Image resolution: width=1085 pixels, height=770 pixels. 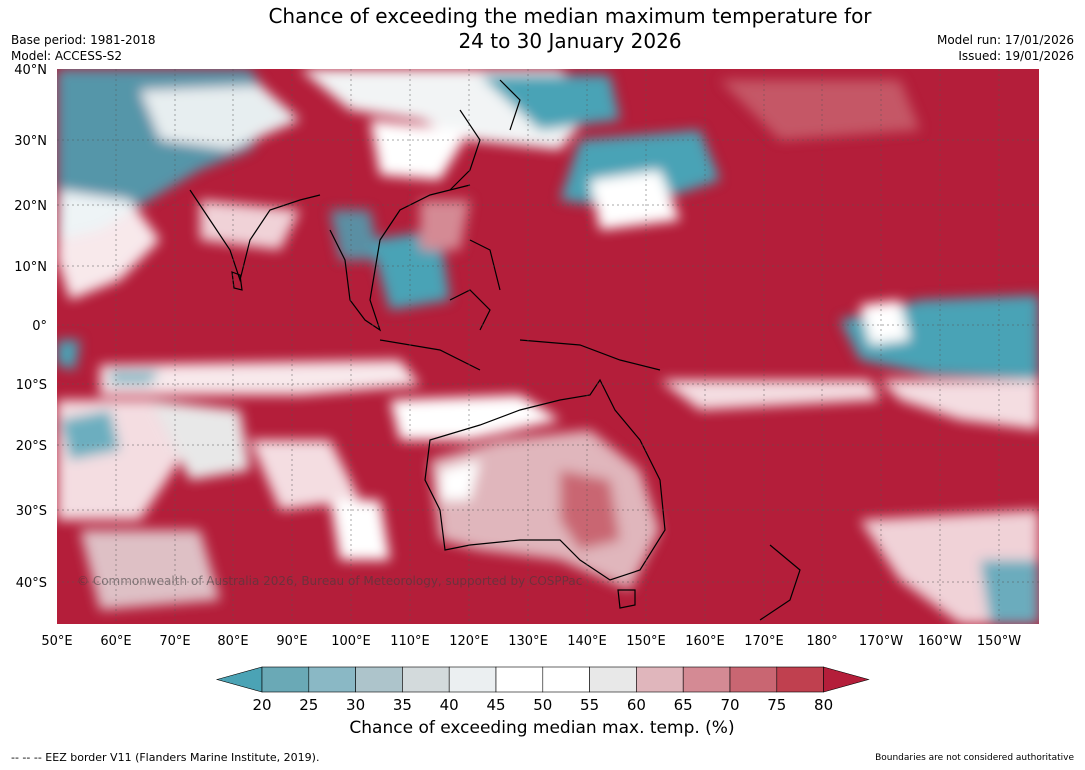 What do you see at coordinates (83, 48) in the screenshot?
I see `meta-left: Base period: 1981-2018 Model: ACCESS-S2` at bounding box center [83, 48].